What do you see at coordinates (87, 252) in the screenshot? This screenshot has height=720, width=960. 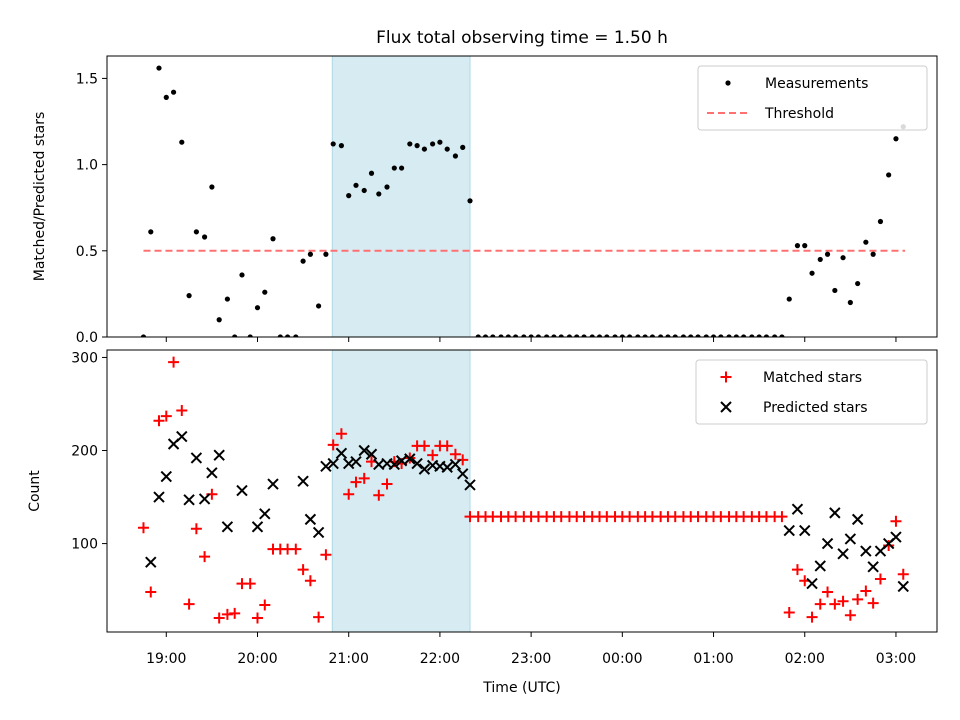 I see `y-tick-label: 0.5` at bounding box center [87, 252].